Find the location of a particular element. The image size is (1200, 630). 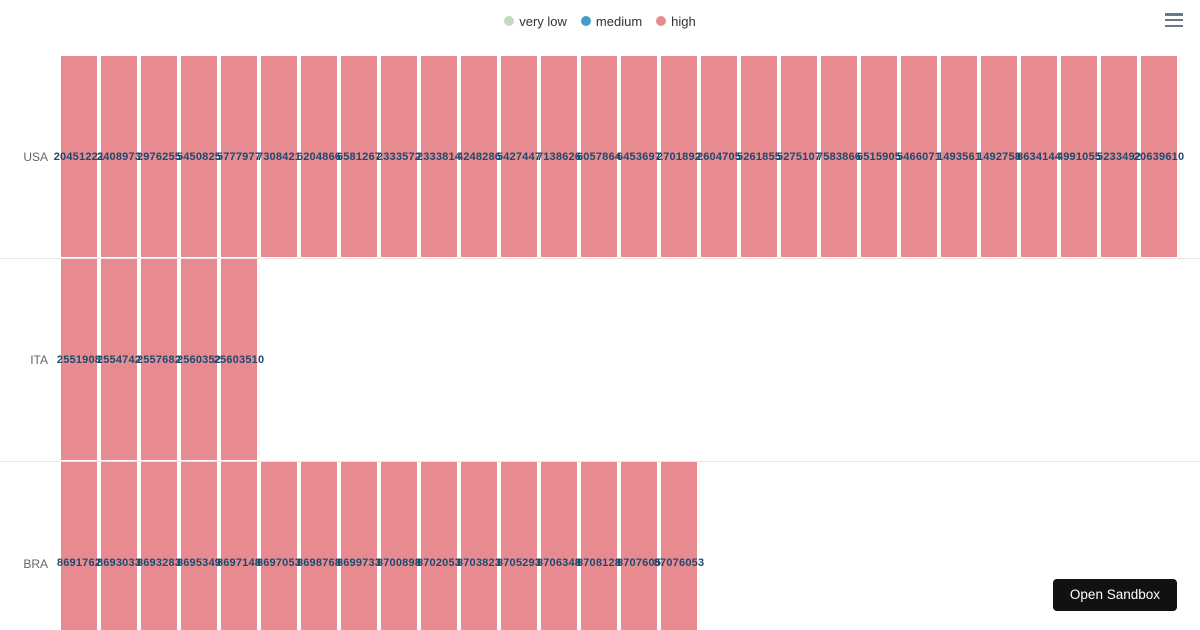

chart-legend: very low medium high is located at coordinates (600, 21).